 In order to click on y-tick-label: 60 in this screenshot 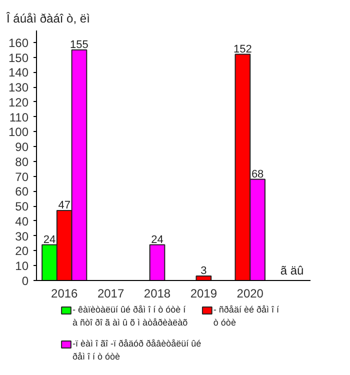, I will do `click(22, 191)`.